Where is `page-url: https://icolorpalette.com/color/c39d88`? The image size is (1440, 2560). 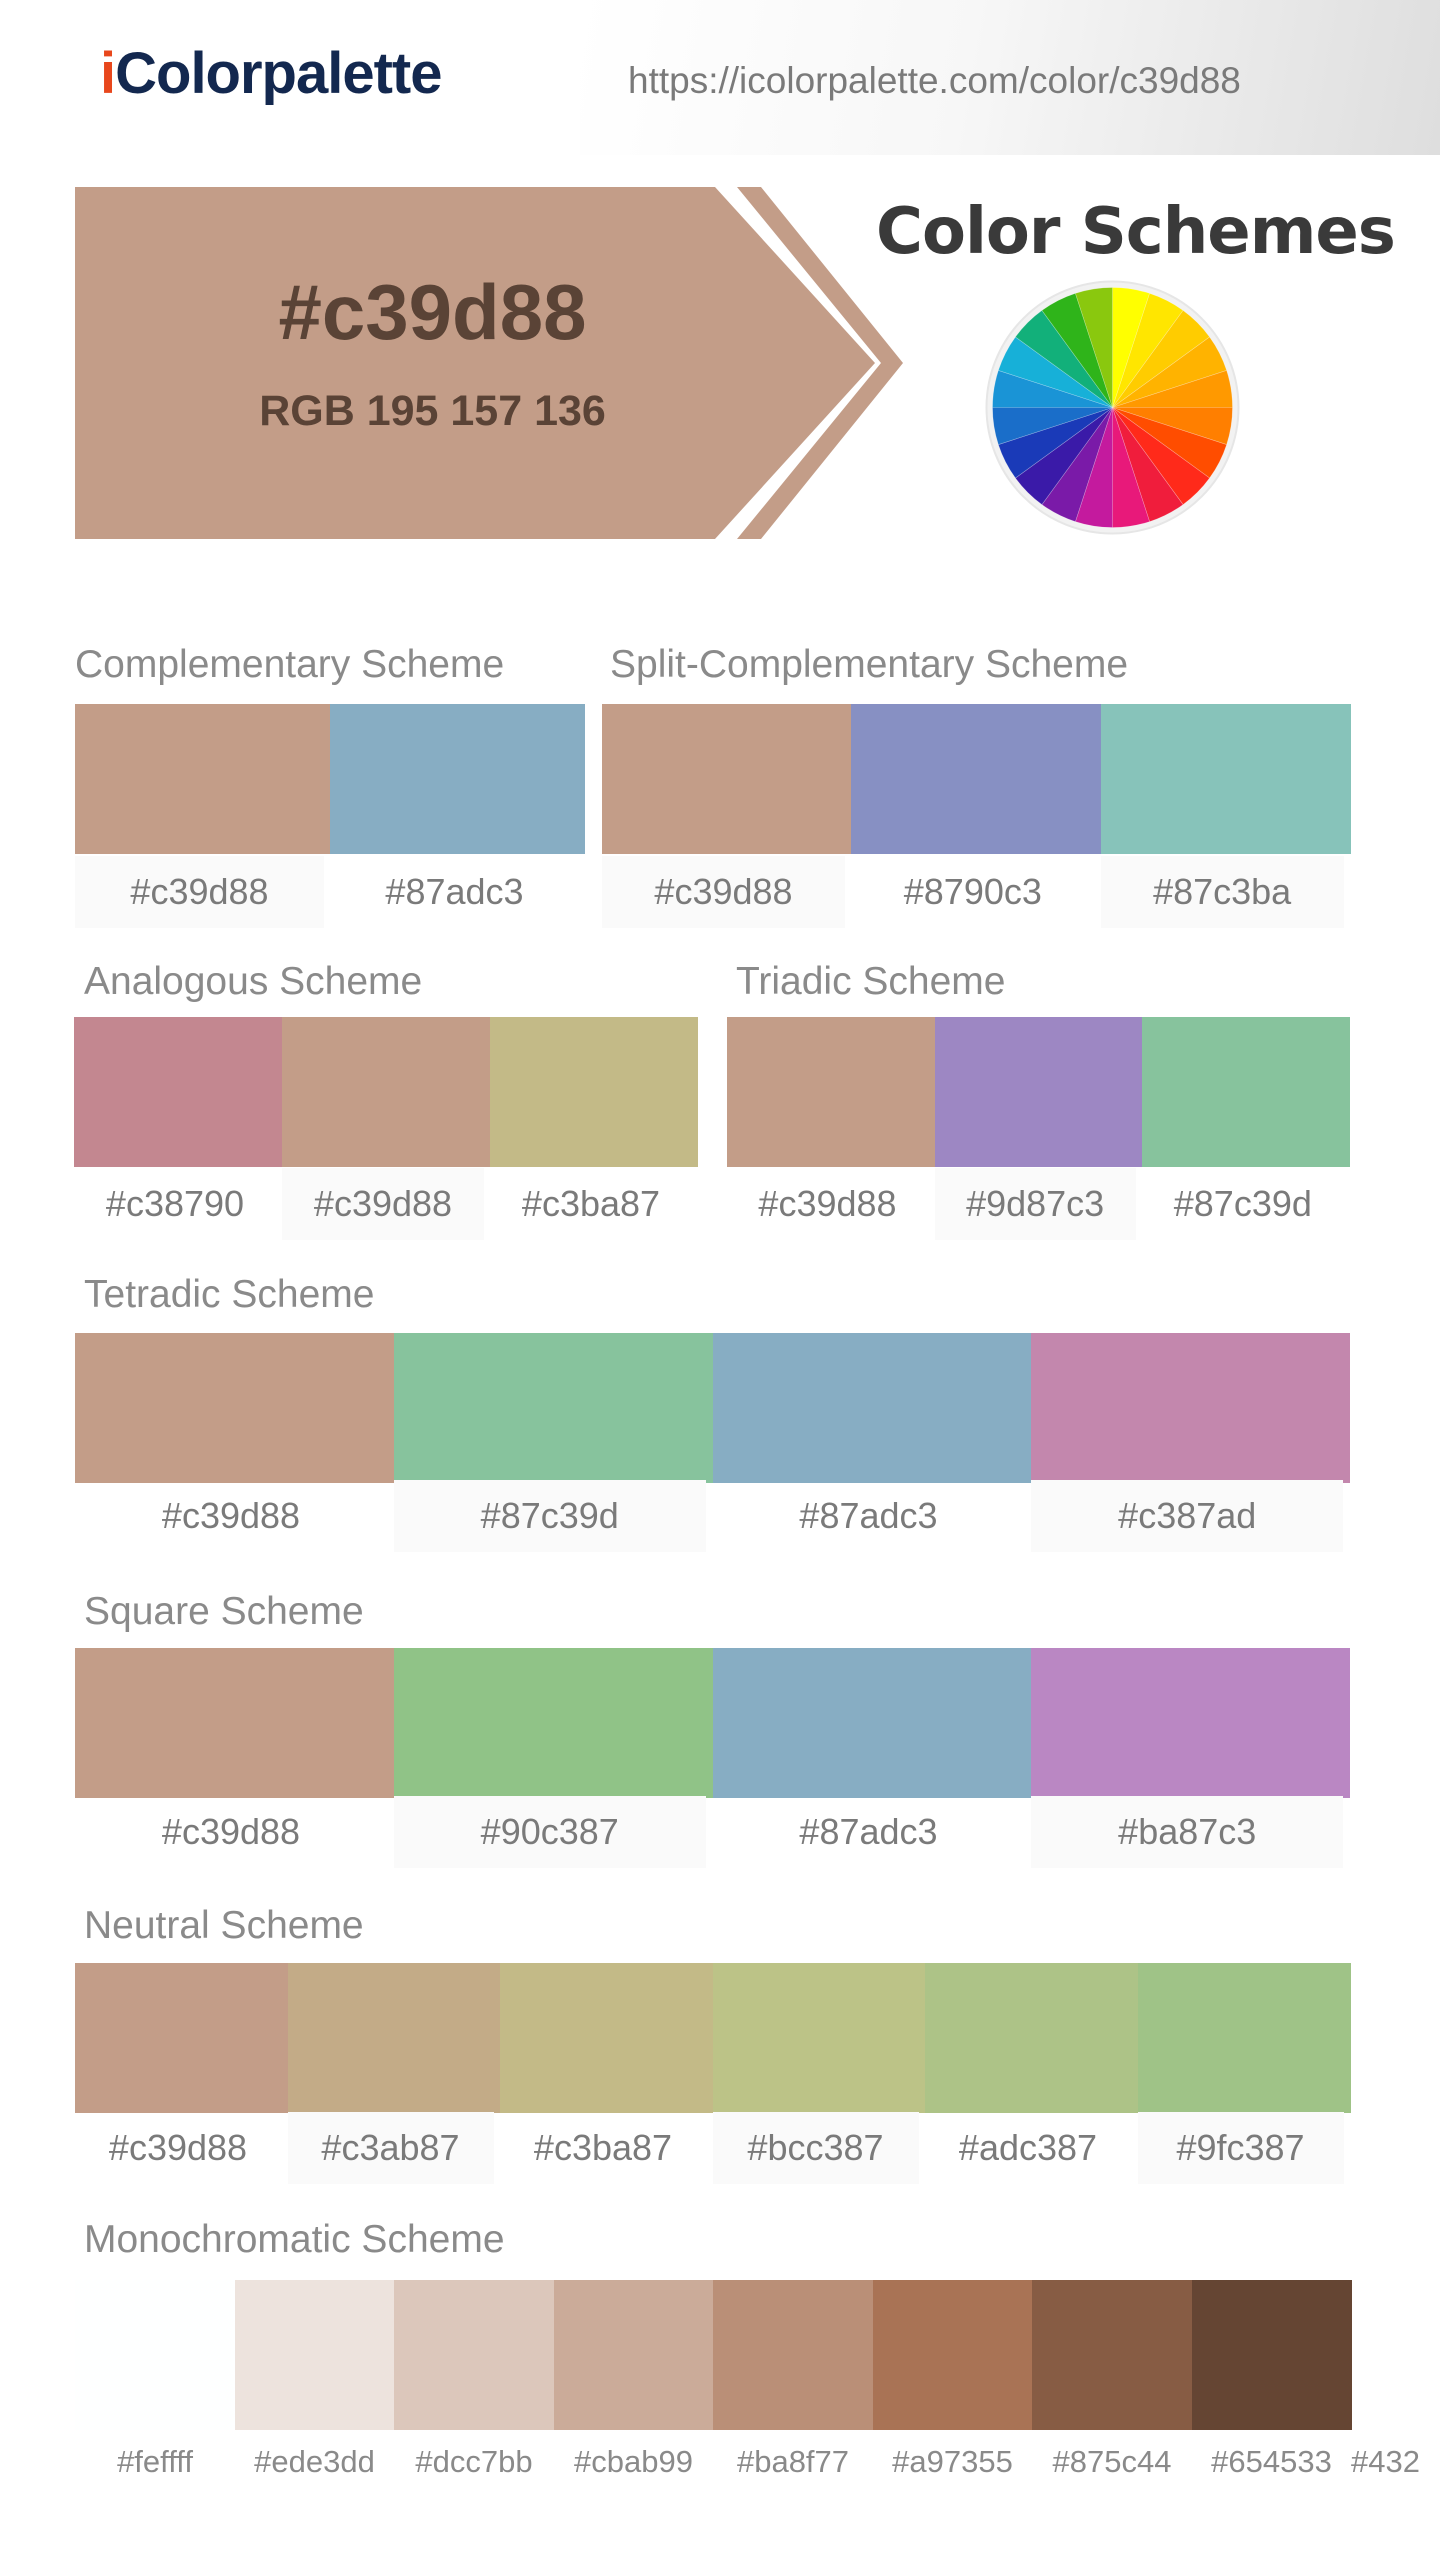
page-url: https://icolorpalette.com/color/c39d88 is located at coordinates (934, 80).